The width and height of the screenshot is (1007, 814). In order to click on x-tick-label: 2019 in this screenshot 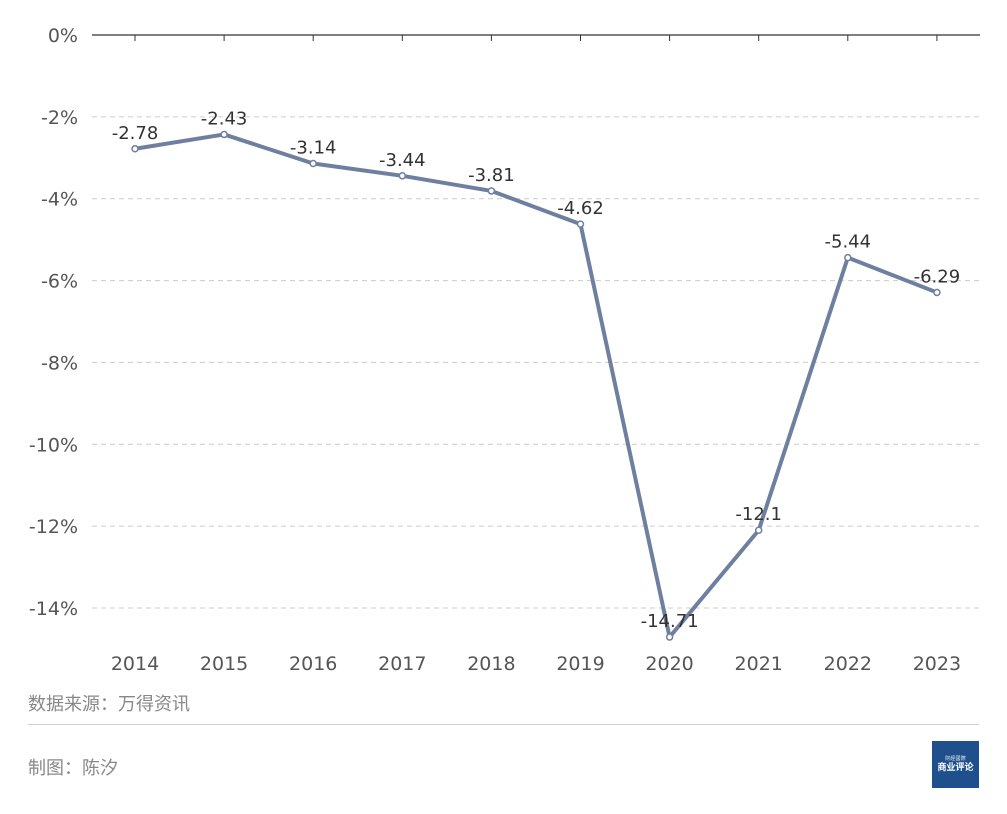, I will do `click(580, 664)`.